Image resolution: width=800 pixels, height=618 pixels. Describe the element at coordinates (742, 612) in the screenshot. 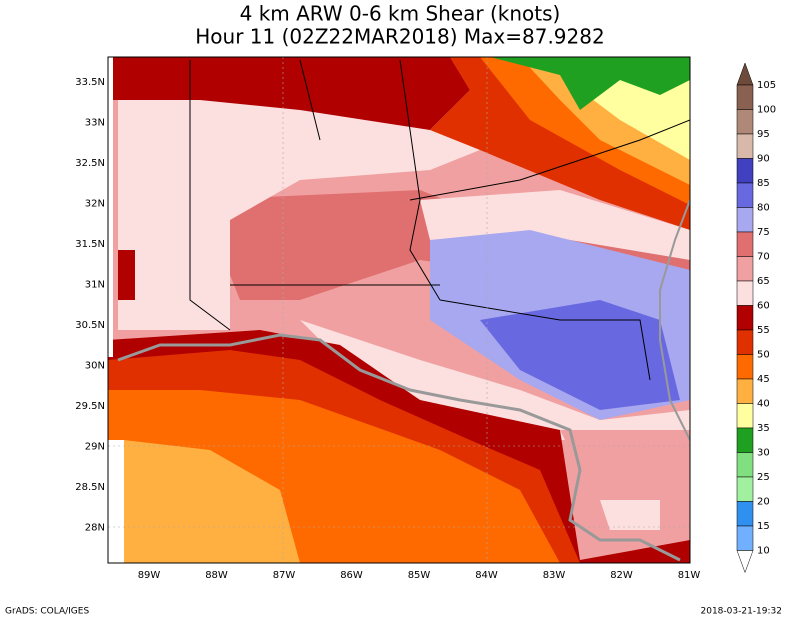

I see `footer-right: 2018-03-21-19:32` at that location.